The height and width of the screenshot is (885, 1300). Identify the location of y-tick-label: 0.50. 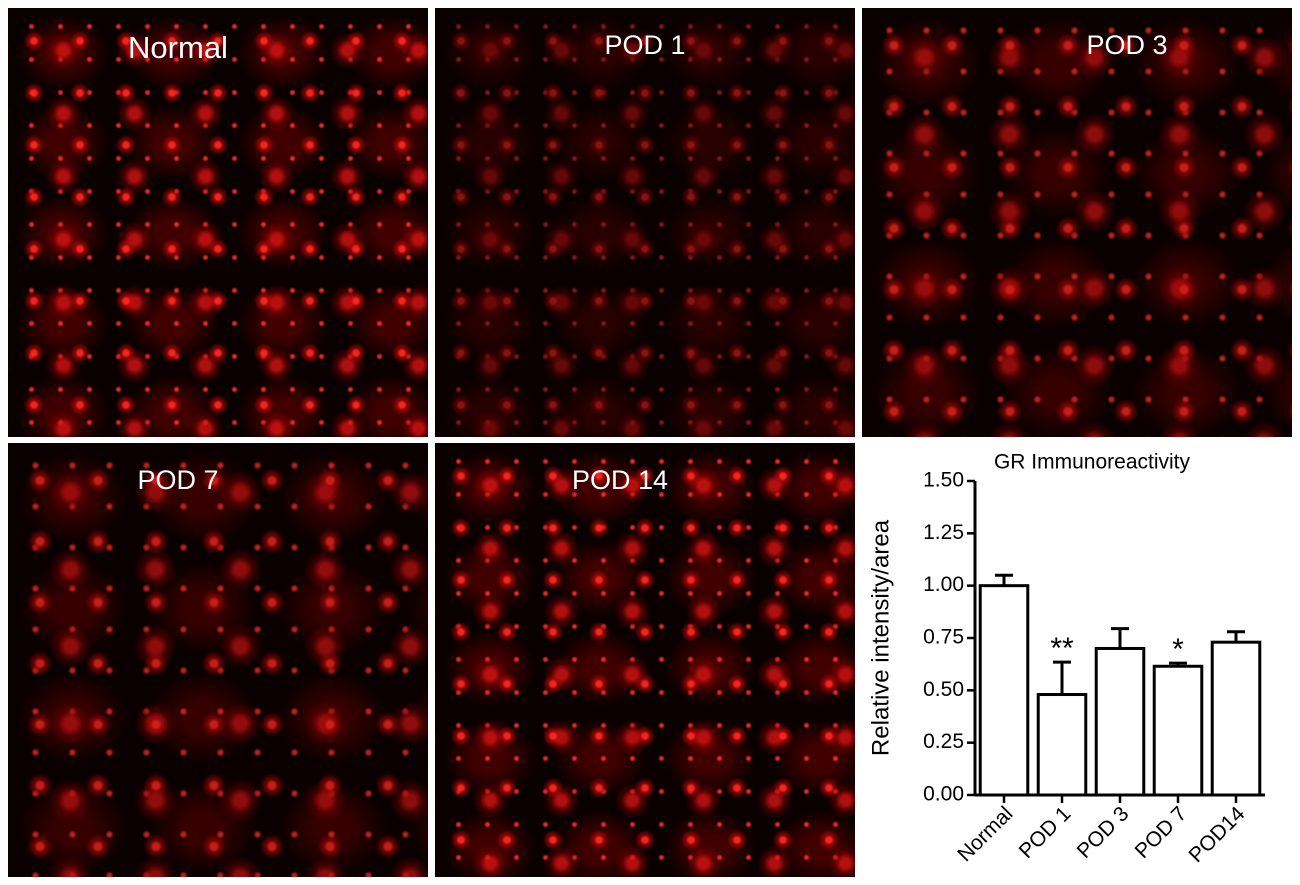
(943, 689).